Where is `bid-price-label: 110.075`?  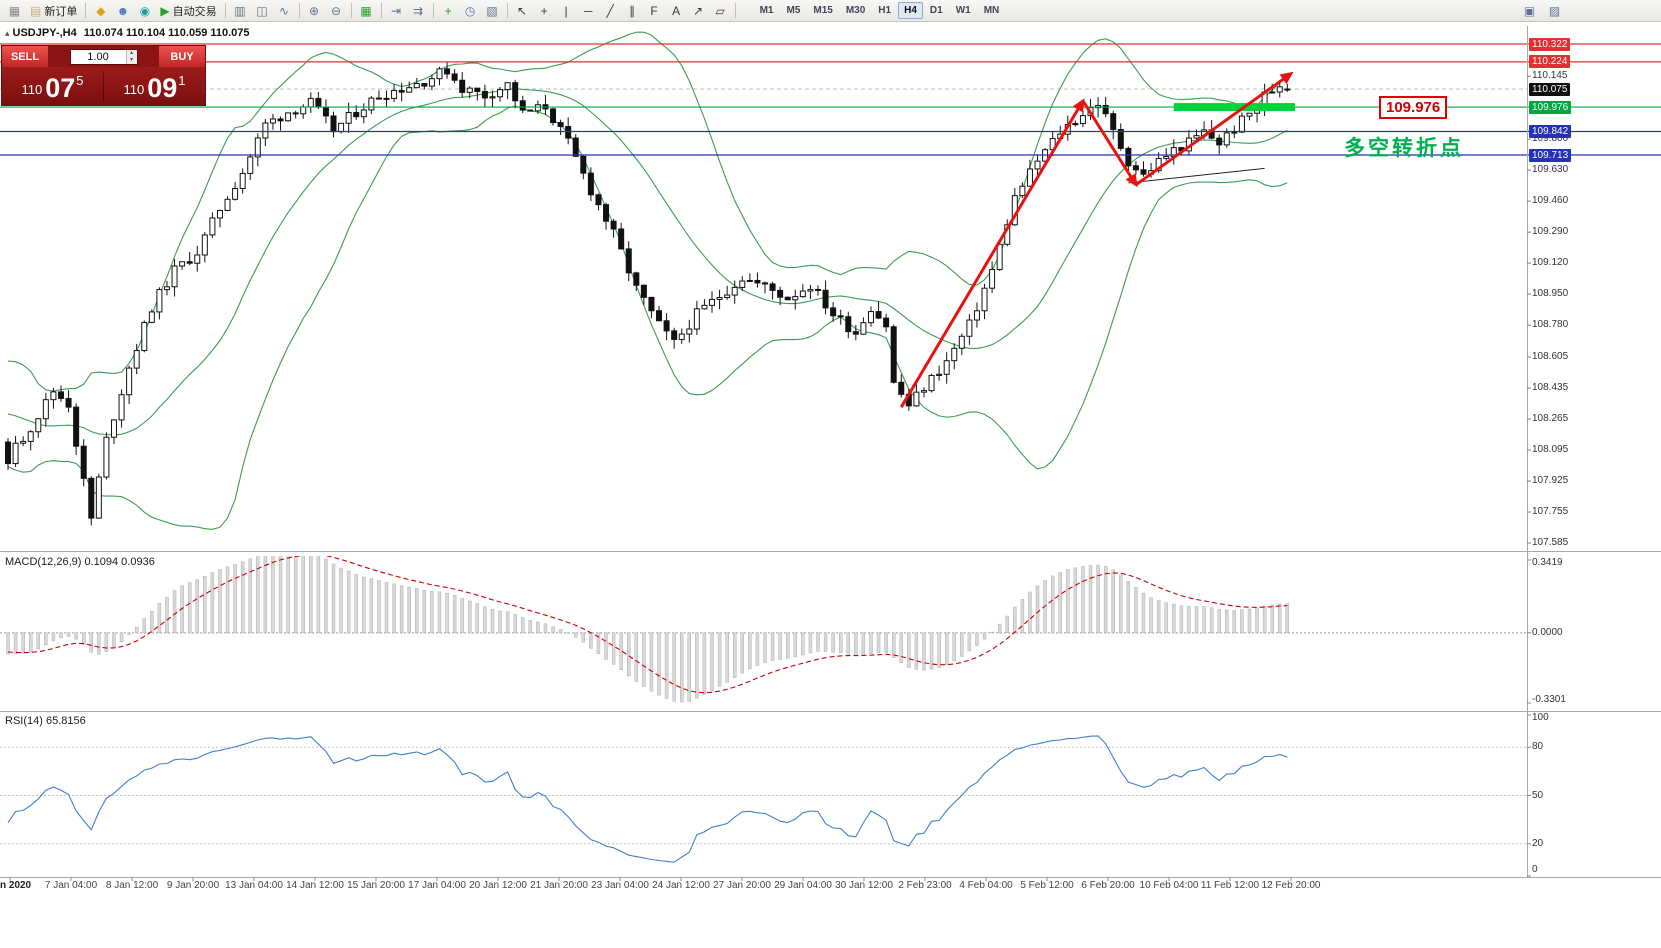 bid-price-label: 110.075 is located at coordinates (1550, 89).